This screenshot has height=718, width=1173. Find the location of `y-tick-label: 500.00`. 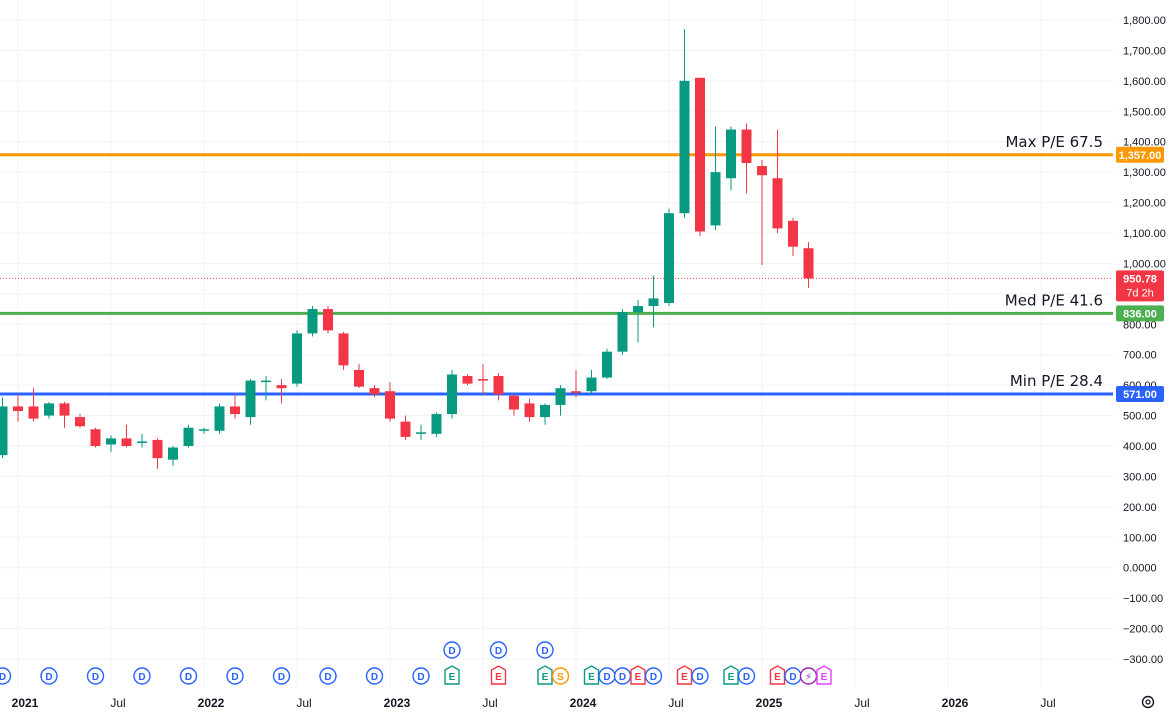

y-tick-label: 500.00 is located at coordinates (1140, 417).